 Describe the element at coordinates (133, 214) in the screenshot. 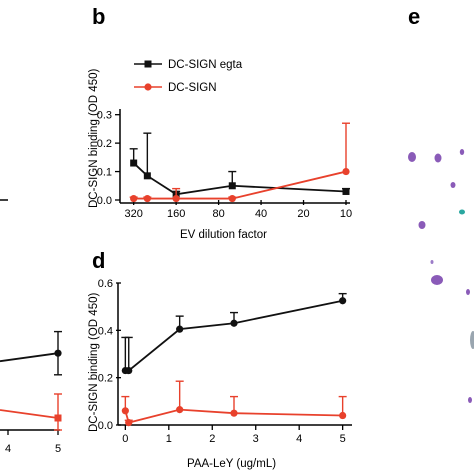

I see `x-tick-label: 320` at that location.